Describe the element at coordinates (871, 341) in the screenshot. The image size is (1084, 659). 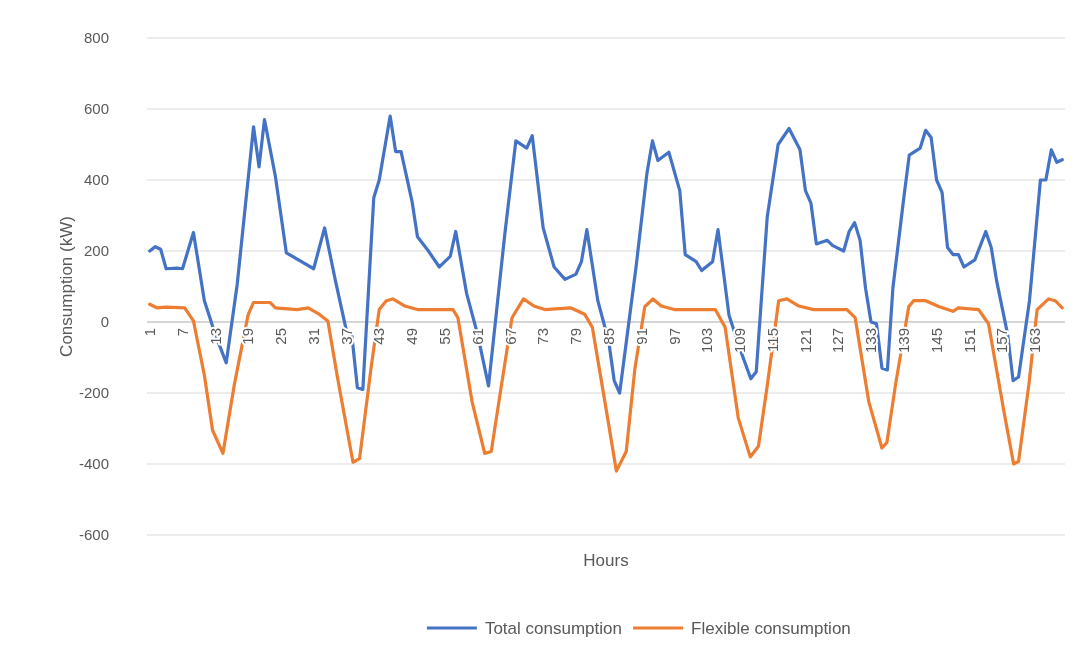
I see `x-tick-label: 133` at that location.